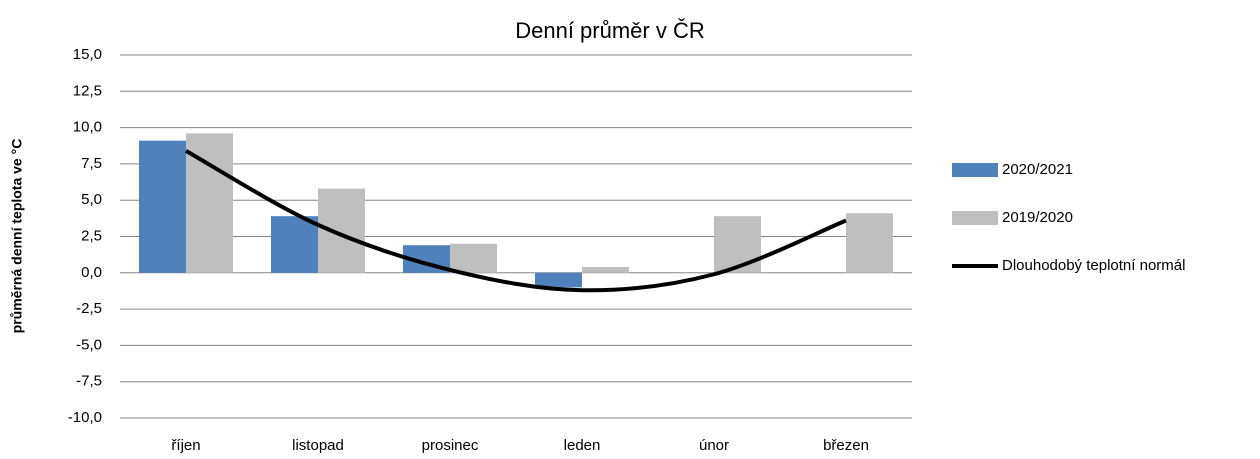 The width and height of the screenshot is (1260, 459). What do you see at coordinates (89, 381) in the screenshot?
I see `y-tick-label: -7,5` at bounding box center [89, 381].